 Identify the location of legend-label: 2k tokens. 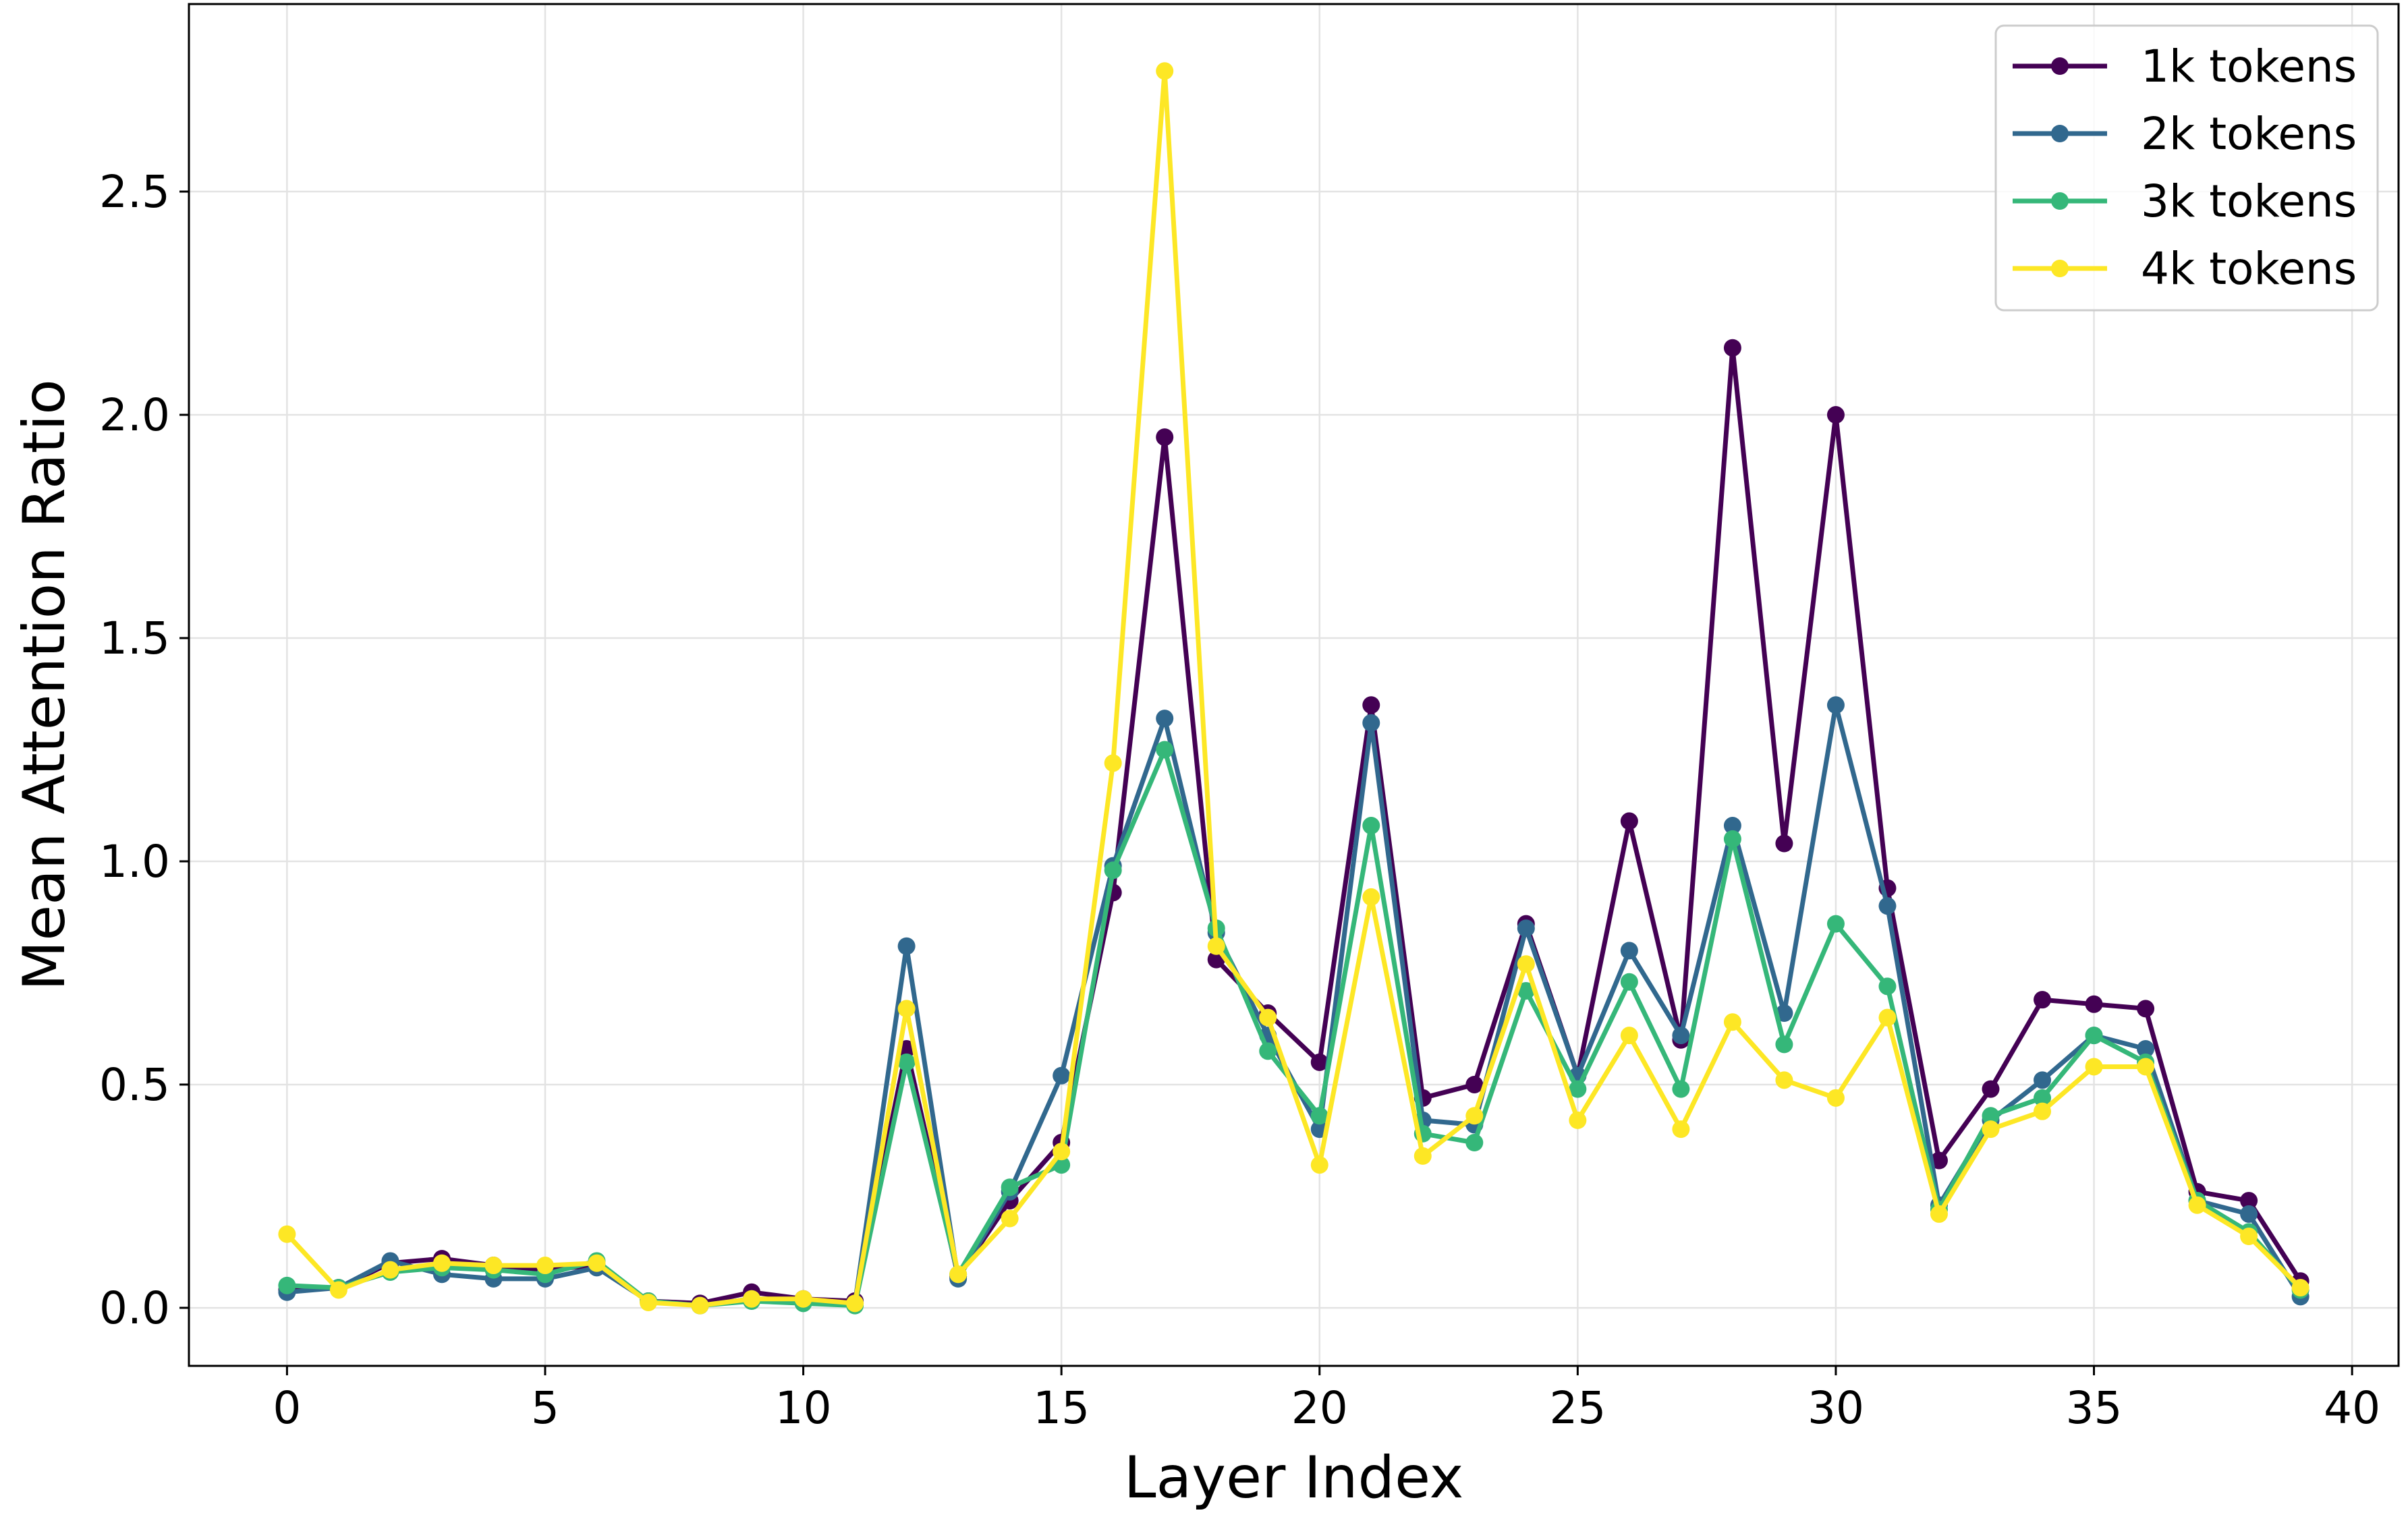
(2249, 134).